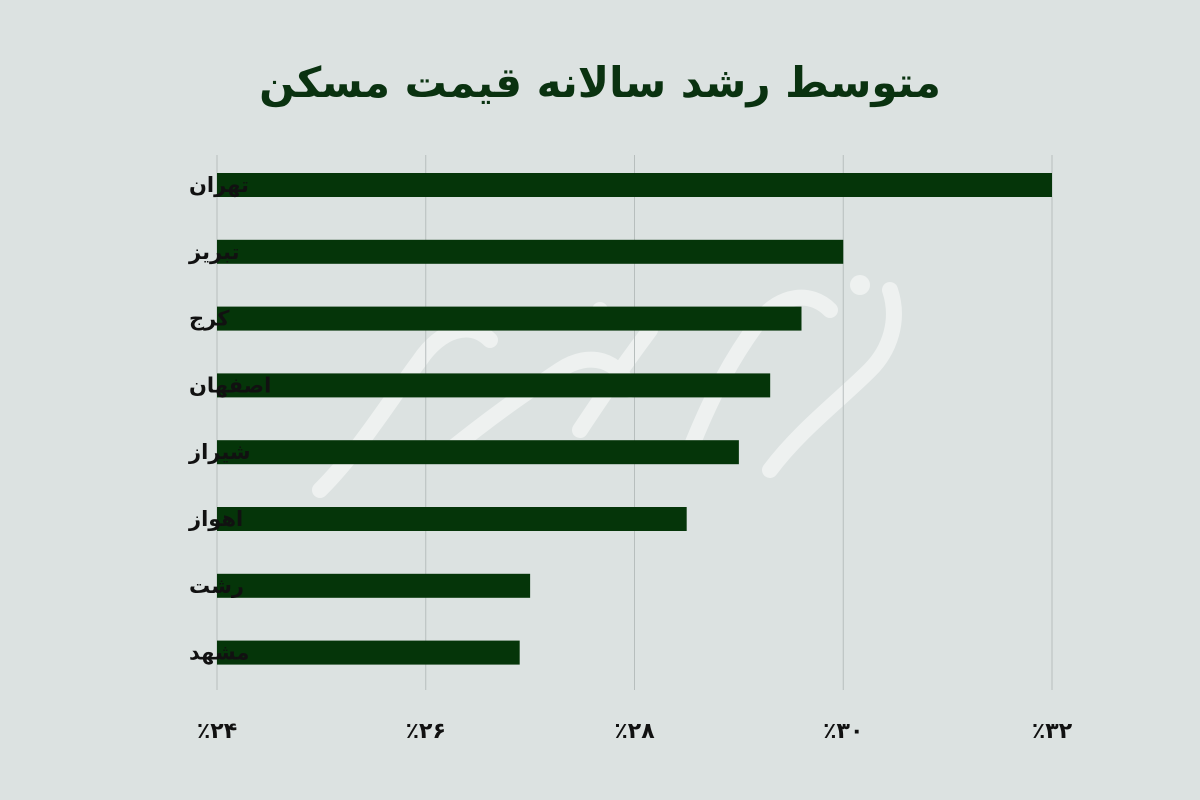  I want to click on category-label: تهران, so click(219, 185).